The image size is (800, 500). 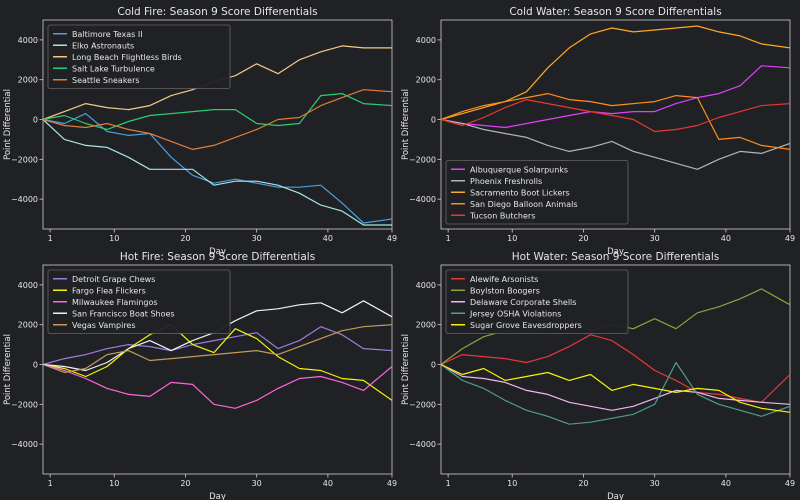 What do you see at coordinates (519, 169) in the screenshot?
I see `legend-label: Albuquerque Solarpunks` at bounding box center [519, 169].